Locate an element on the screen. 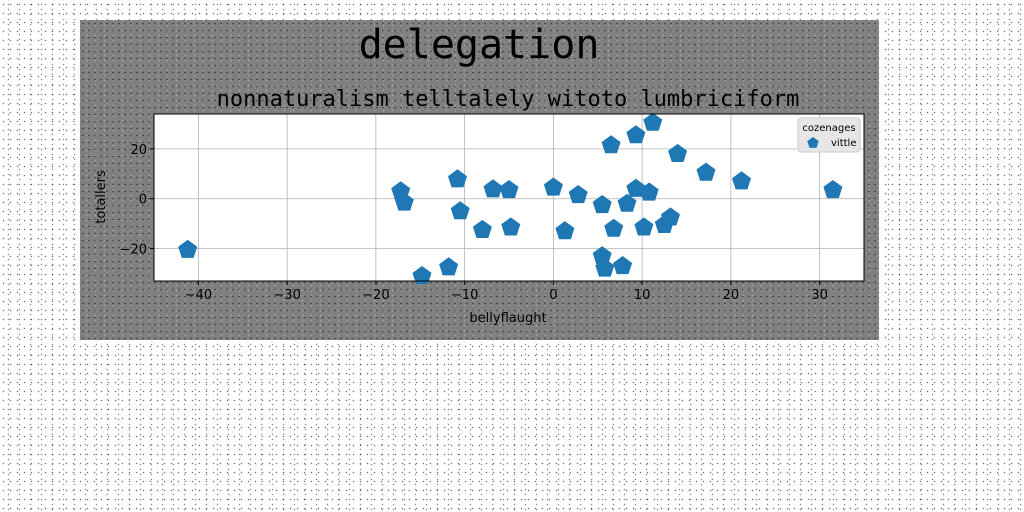  x-tick-label: 10 is located at coordinates (642, 295).